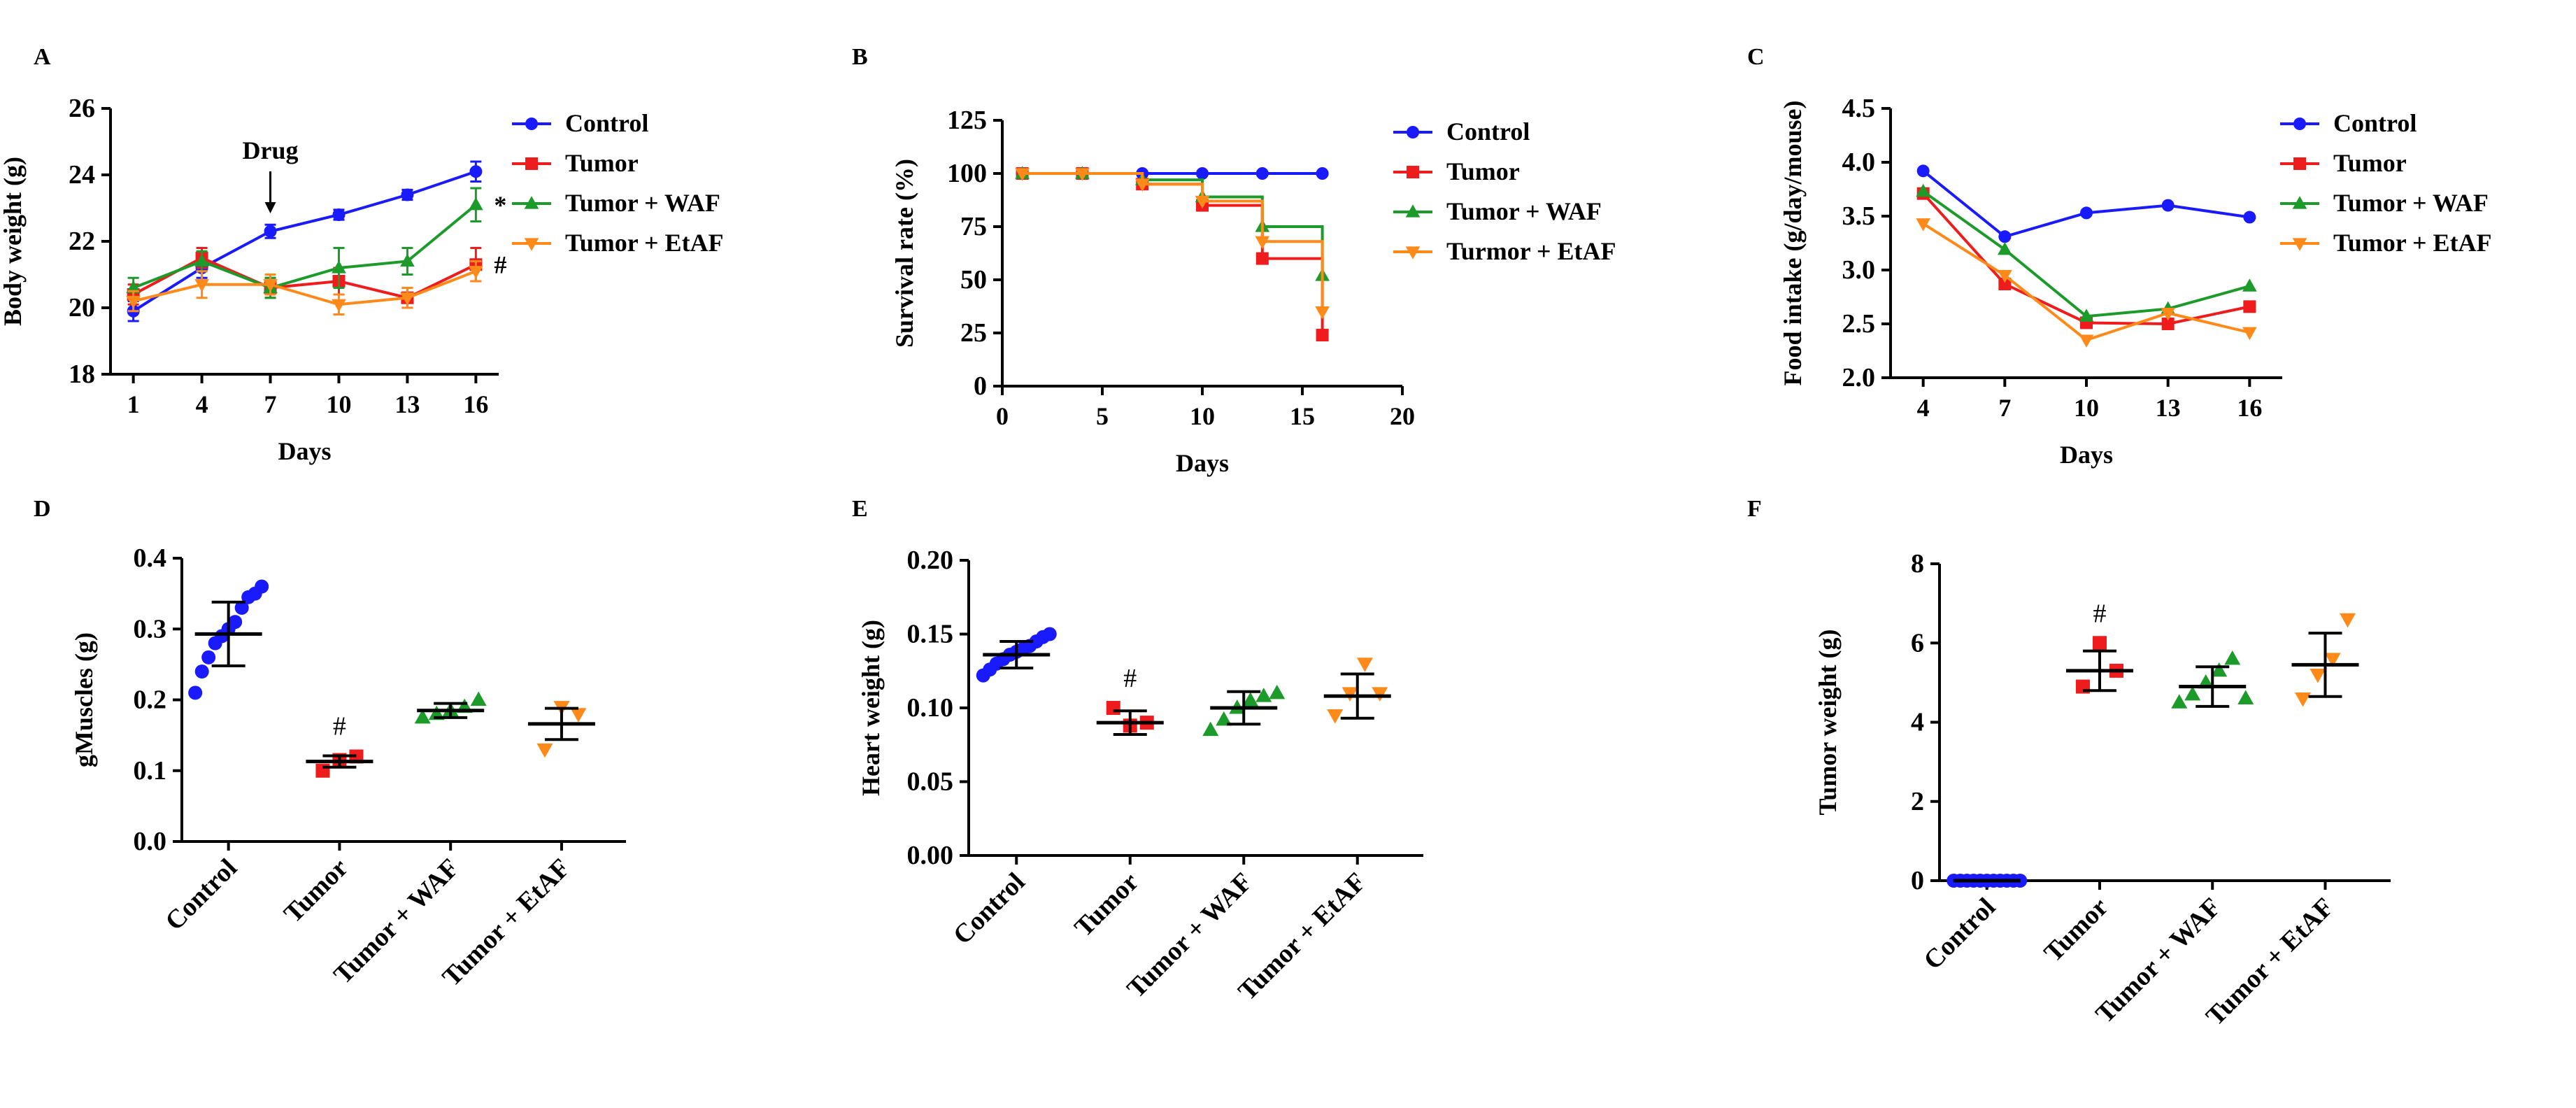  What do you see at coordinates (475, 404) in the screenshot?
I see `x-tick-label: 16` at bounding box center [475, 404].